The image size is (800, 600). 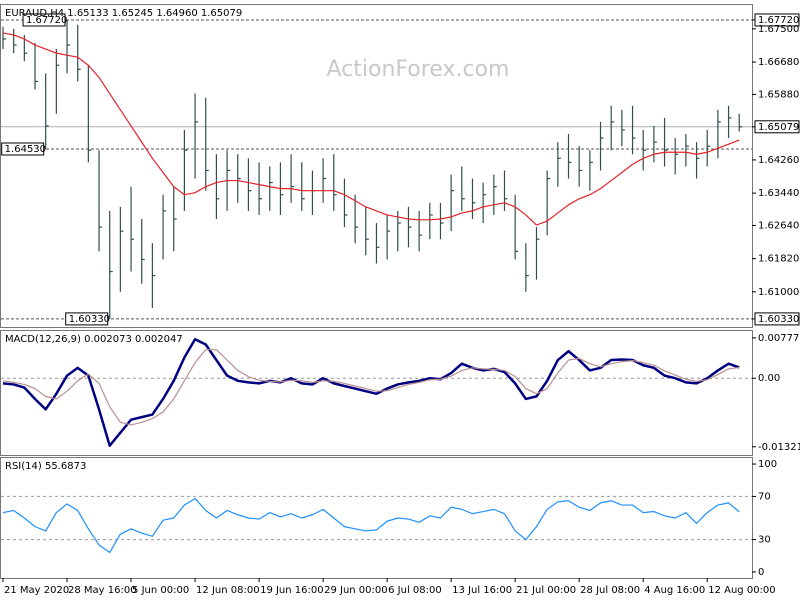 I want to click on annotation-label: 1.67720, so click(x=46, y=20).